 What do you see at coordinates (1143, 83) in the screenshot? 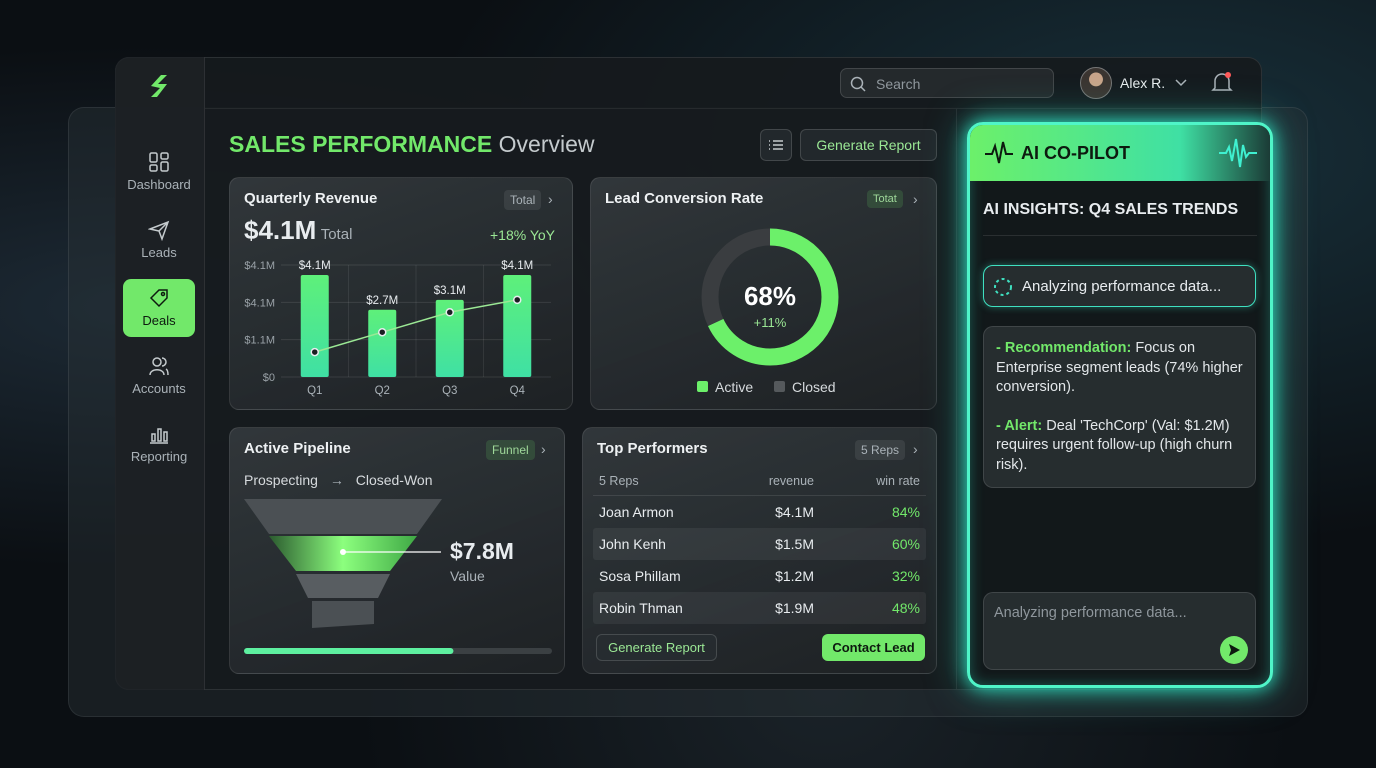
I see `user-name: Alex R.` at bounding box center [1143, 83].